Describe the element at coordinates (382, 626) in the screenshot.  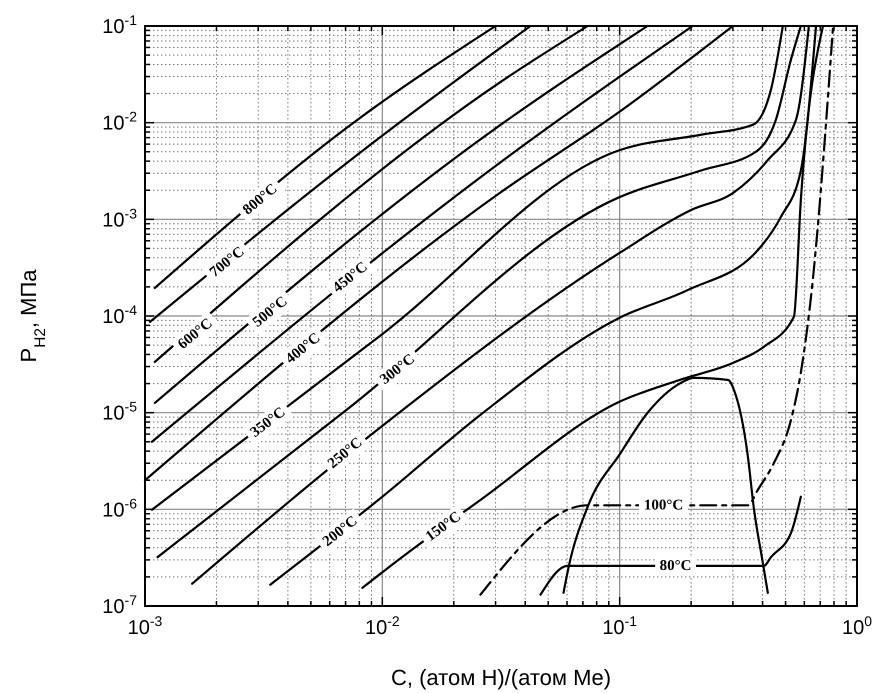
I see `x-tick-label: 10$^{-2}$` at that location.